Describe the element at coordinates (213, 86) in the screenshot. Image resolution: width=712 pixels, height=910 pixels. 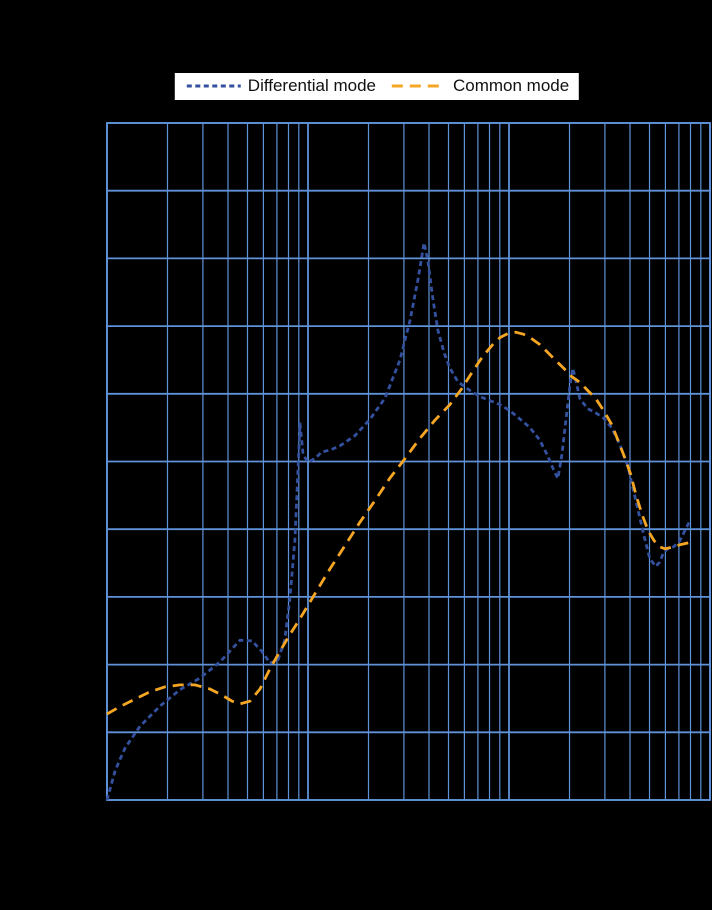
I see `differential-dash-icon` at that location.